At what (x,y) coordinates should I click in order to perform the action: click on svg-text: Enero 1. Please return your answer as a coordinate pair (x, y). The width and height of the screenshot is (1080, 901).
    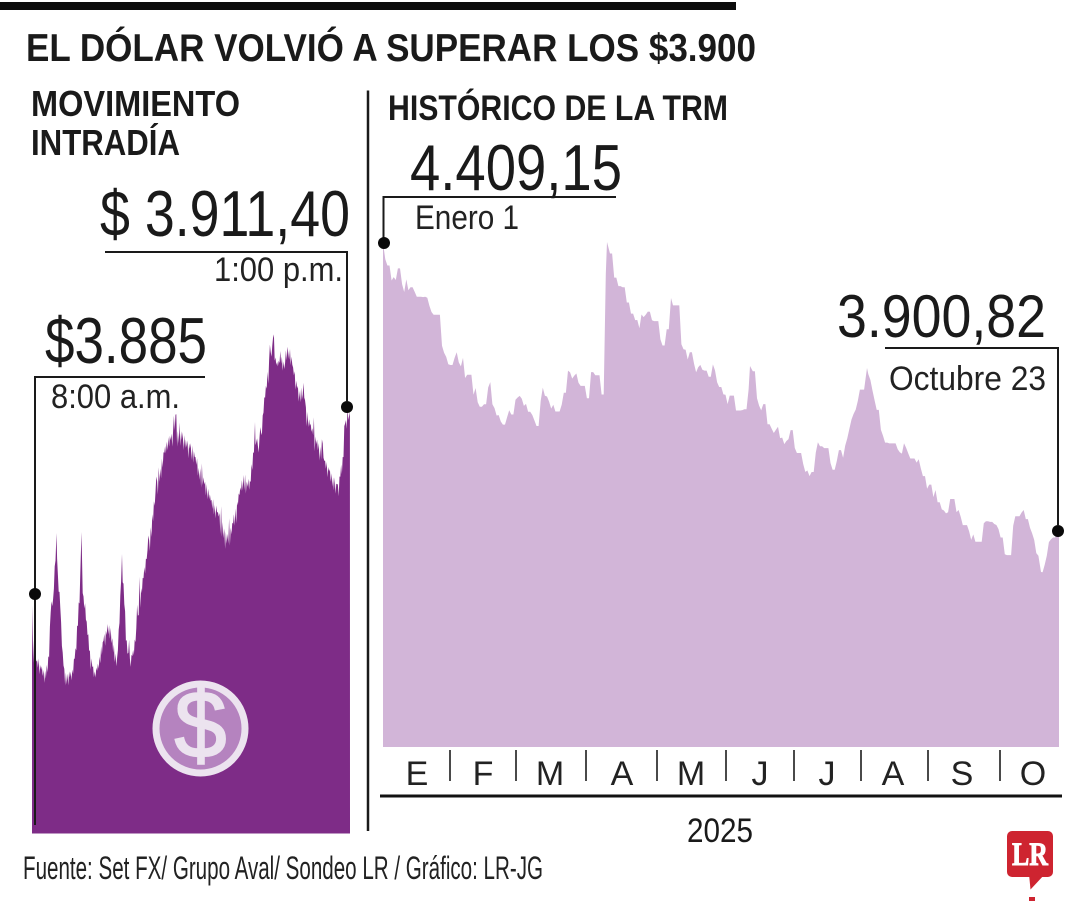
    Looking at the image, I should click on (467, 218).